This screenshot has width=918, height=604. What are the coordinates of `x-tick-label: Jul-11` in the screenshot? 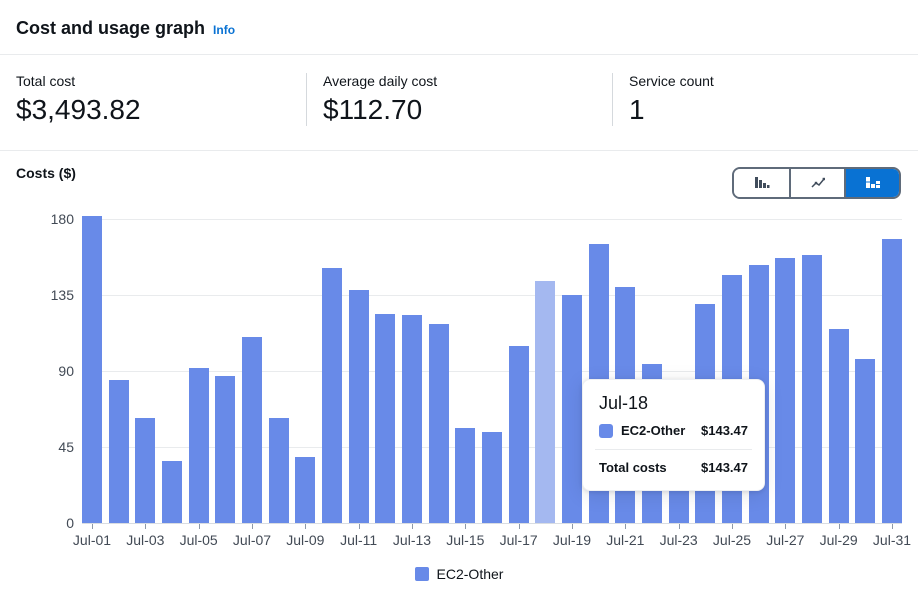 It's located at (359, 540).